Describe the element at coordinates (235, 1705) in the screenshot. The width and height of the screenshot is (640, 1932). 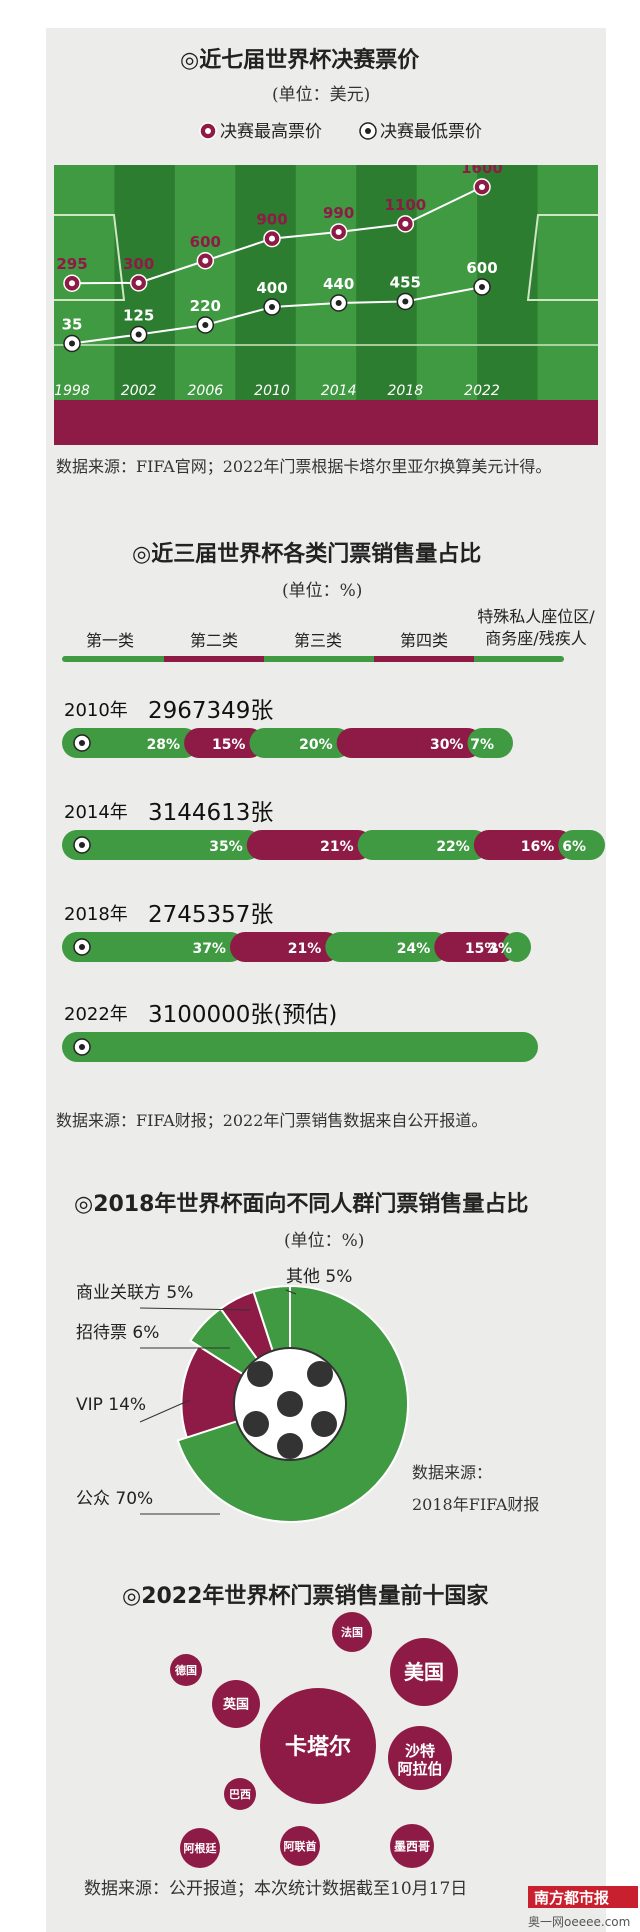
I see `country-name: 英国` at that location.